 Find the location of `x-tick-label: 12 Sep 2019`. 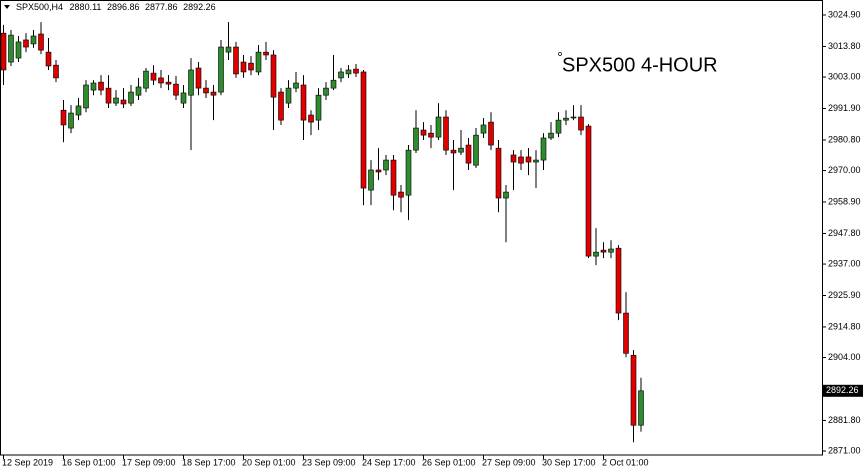

x-tick-label: 12 Sep 2019 is located at coordinates (27, 462).